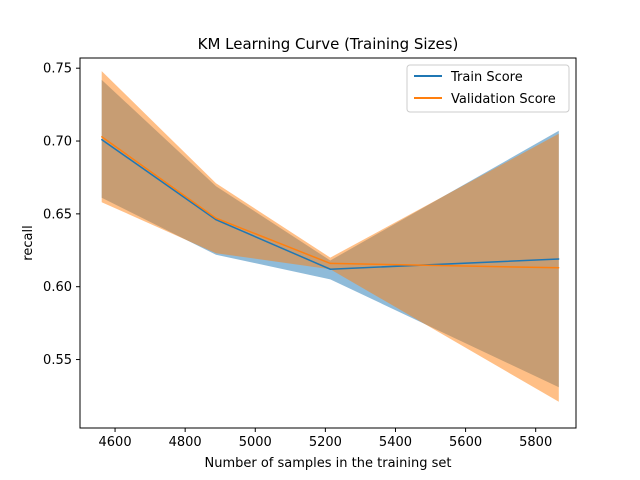 The height and width of the screenshot is (480, 640). What do you see at coordinates (486, 77) in the screenshot?
I see `legend-label-train: Train Score` at bounding box center [486, 77].